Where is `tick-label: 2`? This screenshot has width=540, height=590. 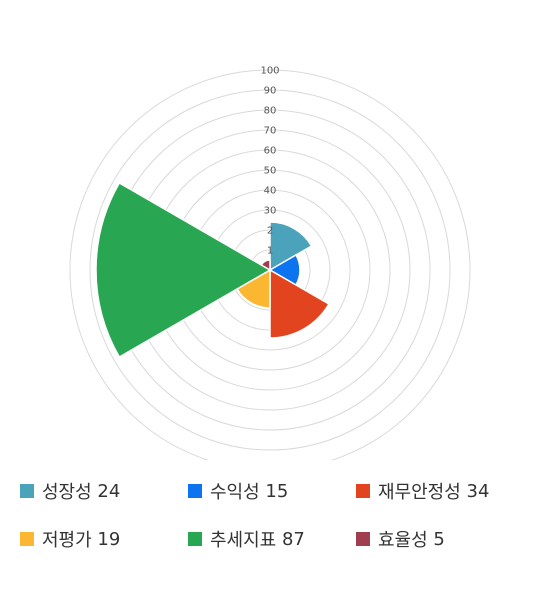
tick-label: 2 is located at coordinates (270, 231).